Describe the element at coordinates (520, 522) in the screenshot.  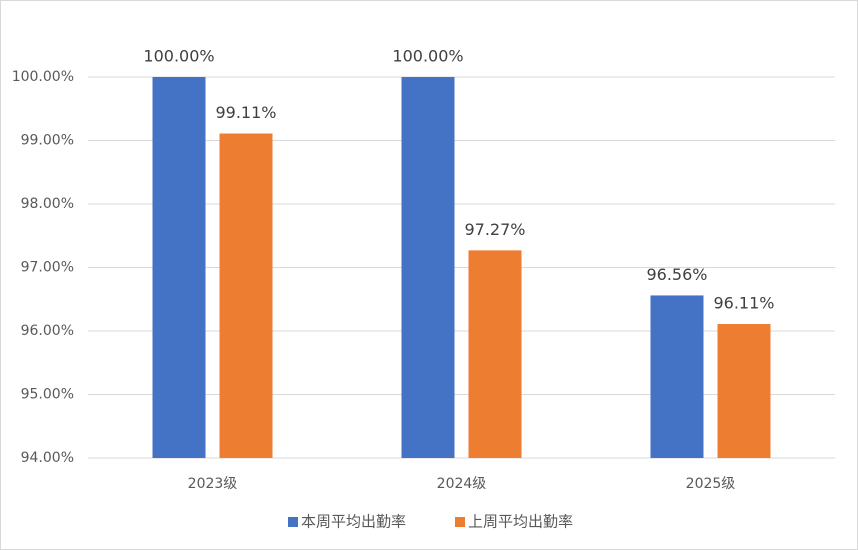
I see `legend-label: 上周平均出勤率` at that location.